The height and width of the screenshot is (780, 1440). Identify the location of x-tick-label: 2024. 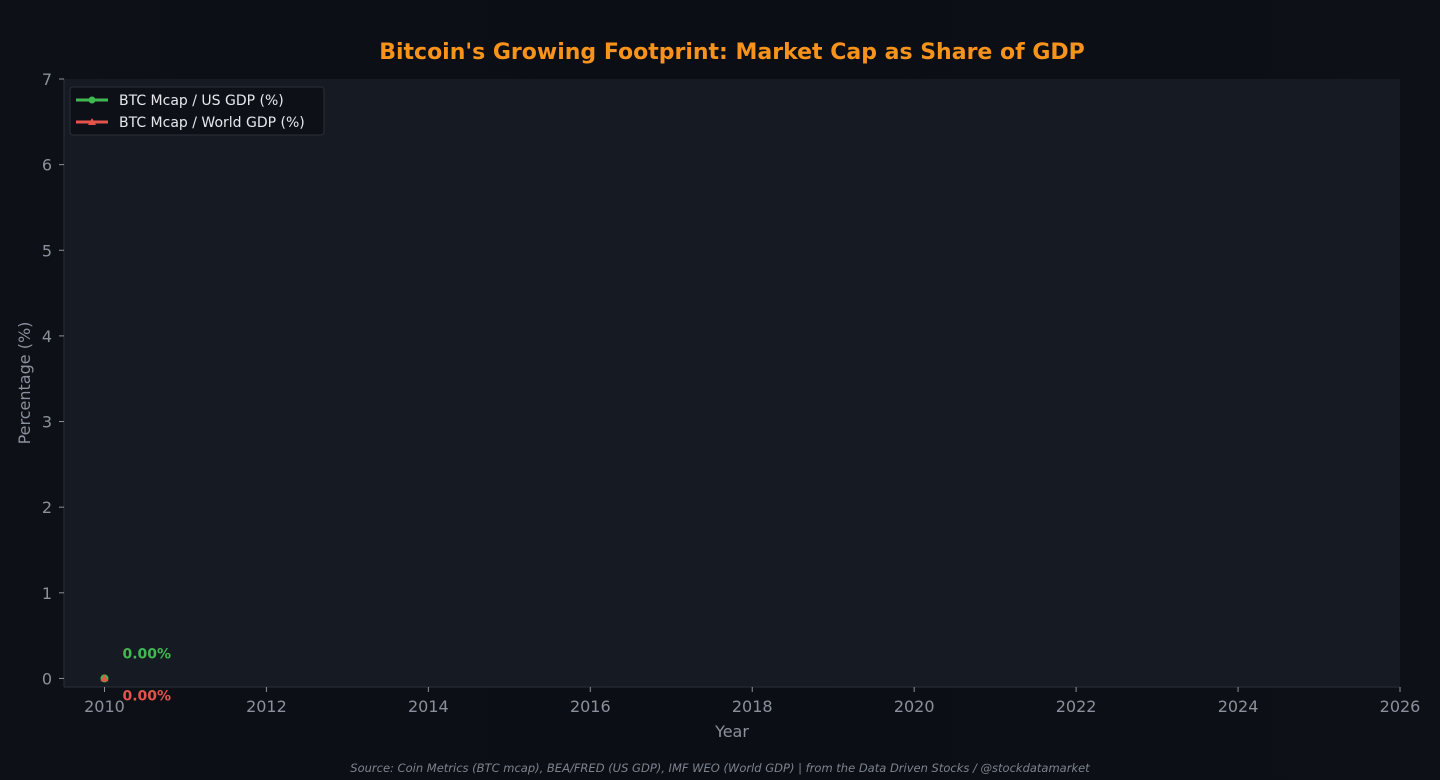
(1238, 706).